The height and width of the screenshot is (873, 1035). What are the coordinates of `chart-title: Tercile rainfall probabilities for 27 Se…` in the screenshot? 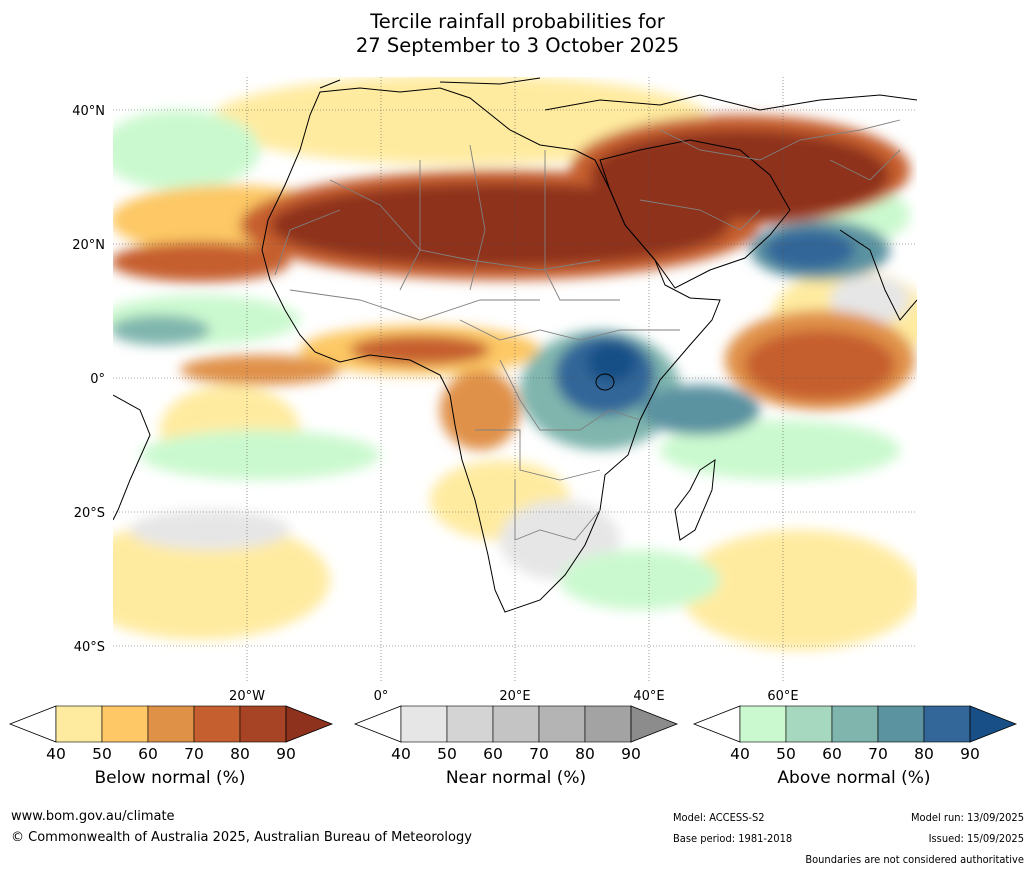 It's located at (517, 34).